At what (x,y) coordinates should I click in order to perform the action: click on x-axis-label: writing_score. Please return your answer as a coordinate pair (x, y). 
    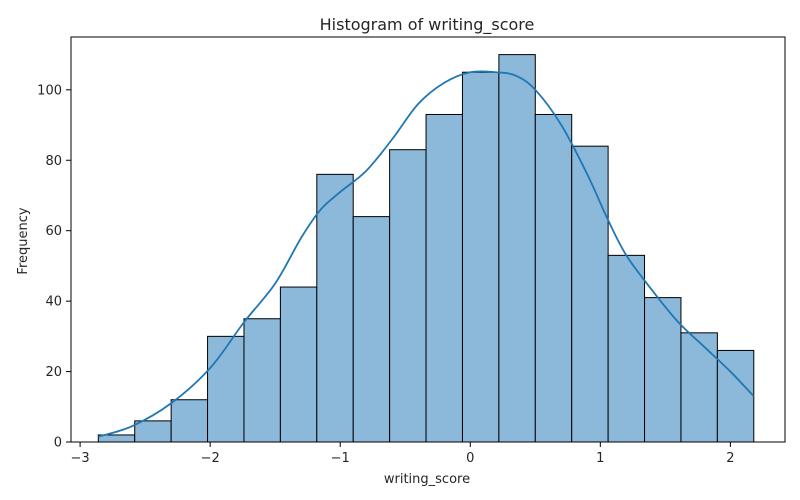
    Looking at the image, I should click on (427, 479).